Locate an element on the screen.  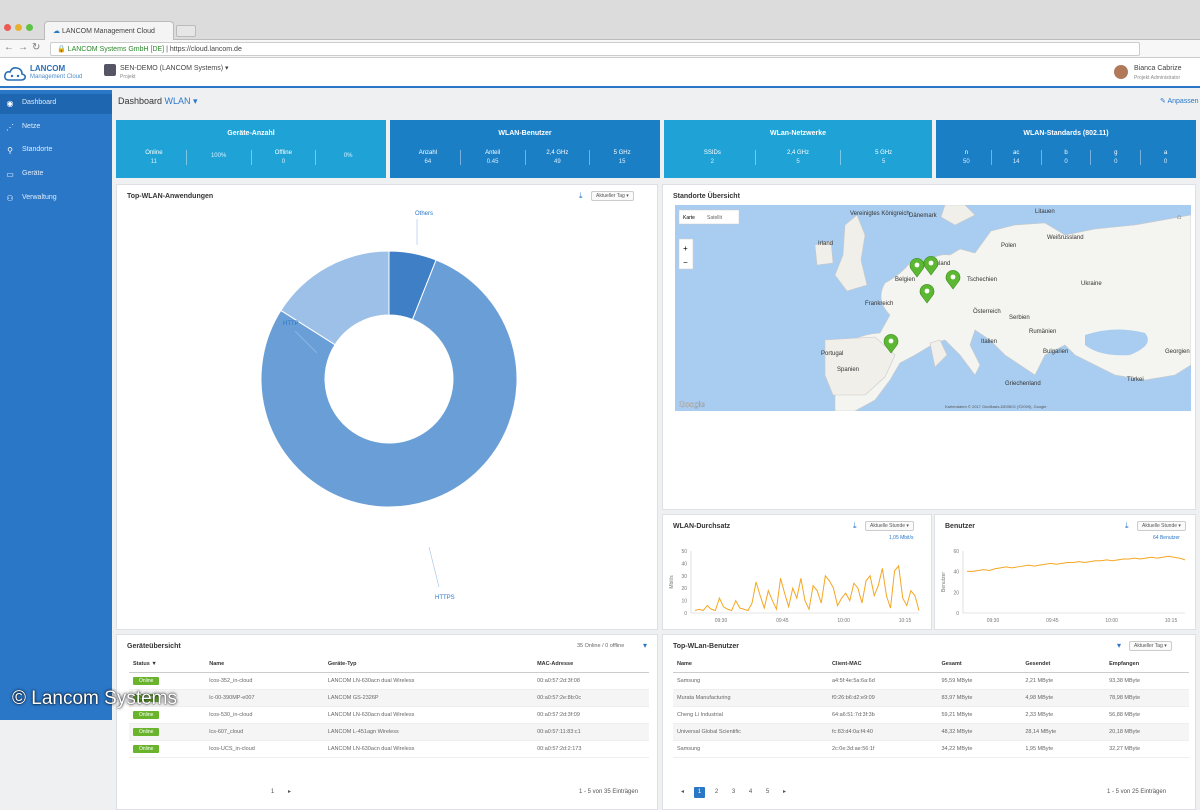
y-tick-label: 20 is located at coordinates (956, 593).